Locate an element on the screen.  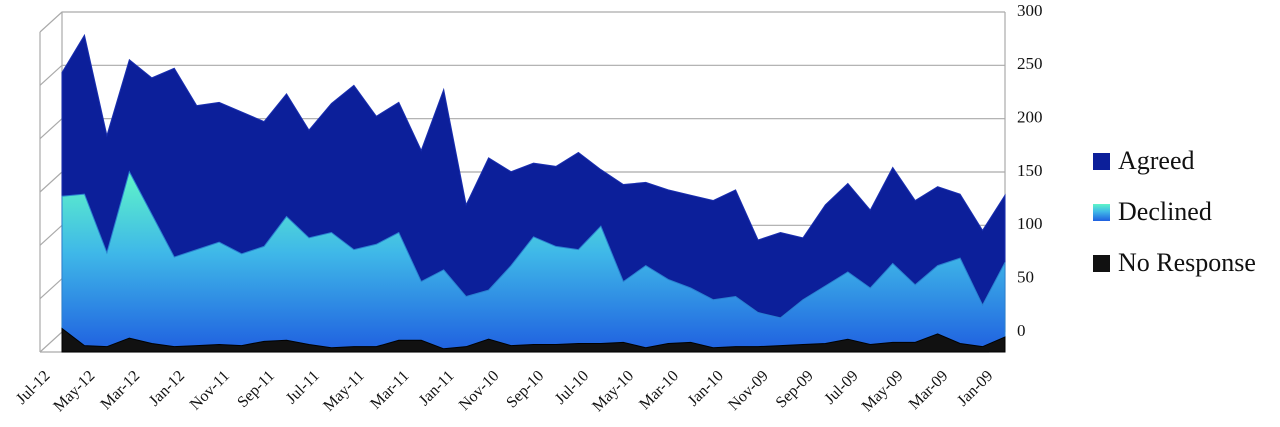
x-tick-label: Sep-09 is located at coordinates (795, 389).